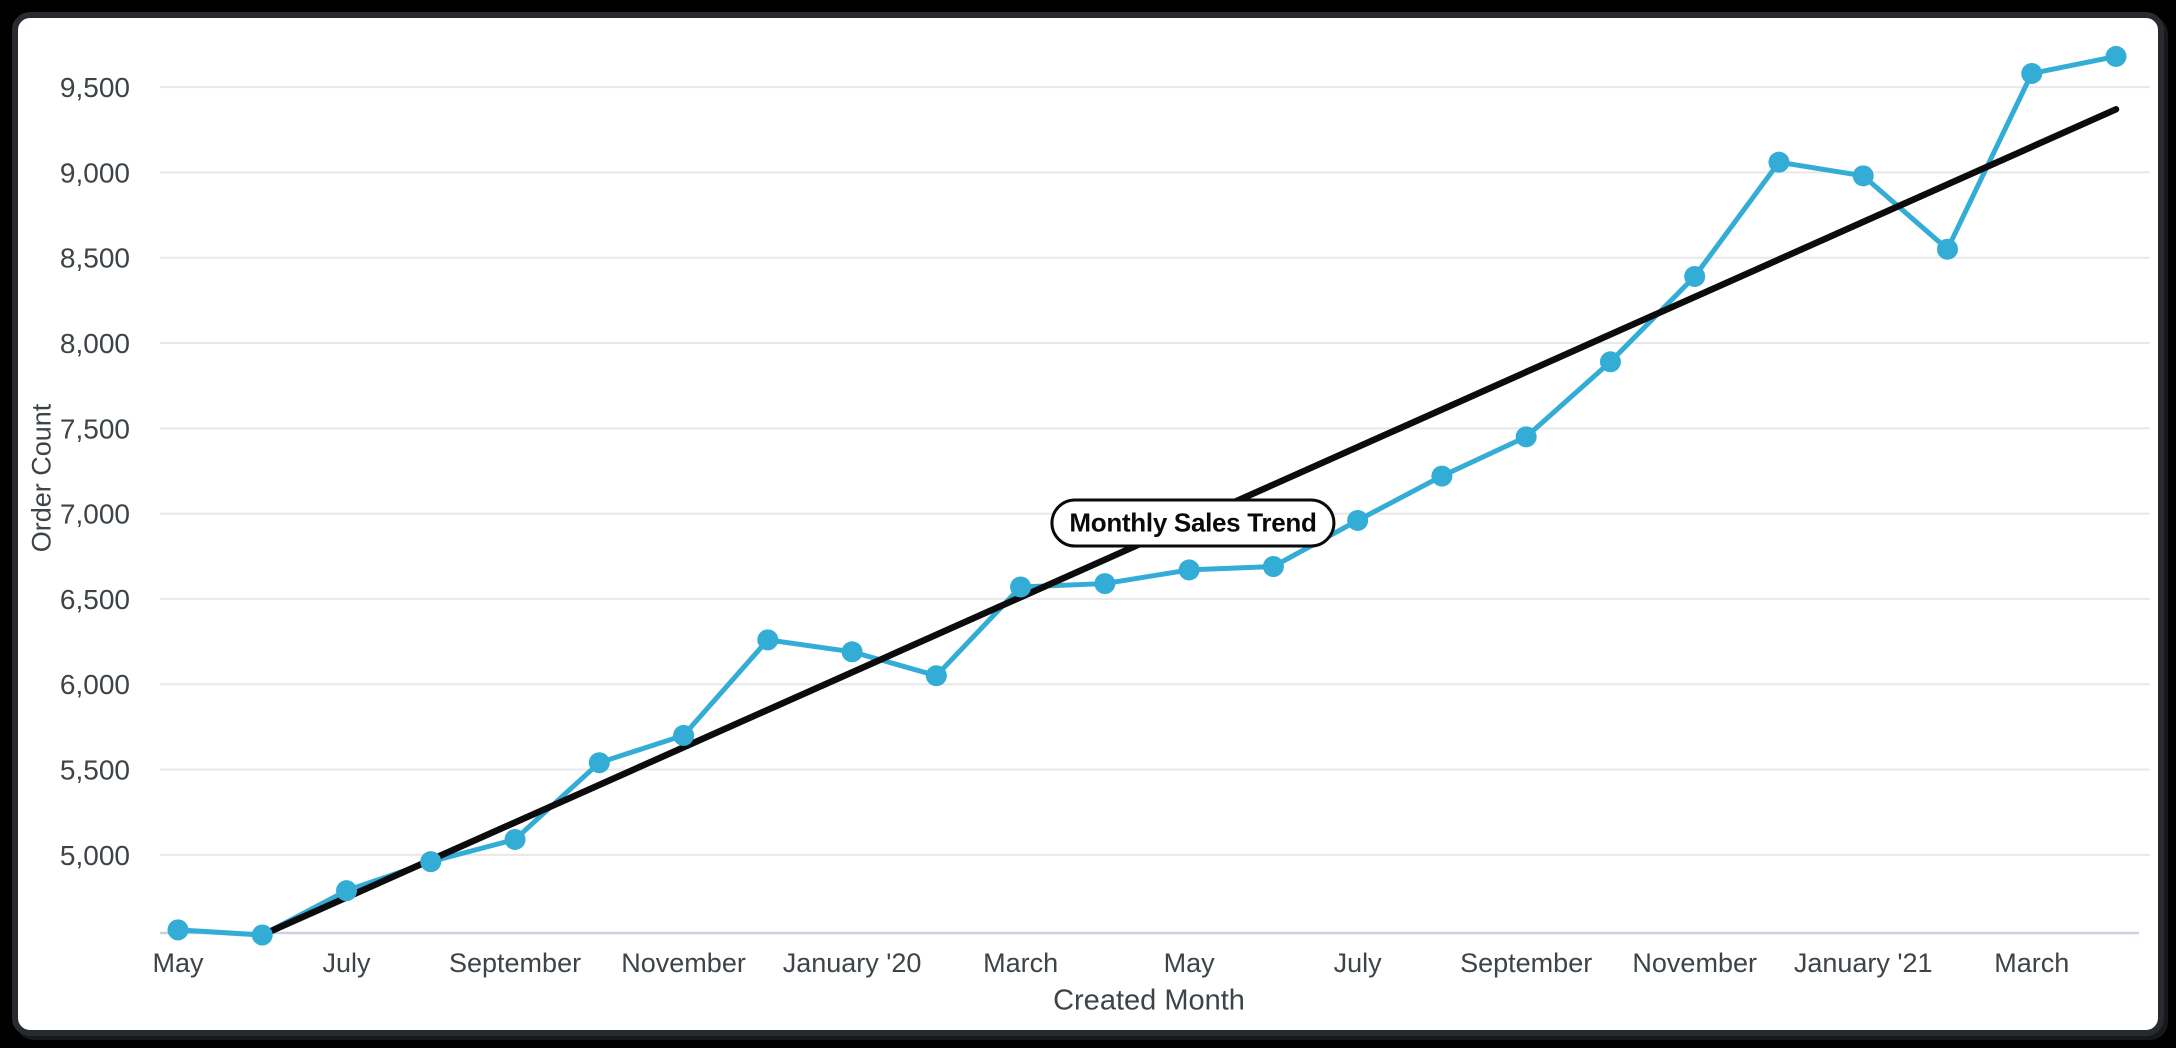 This screenshot has height=1048, width=2176. Describe the element at coordinates (95, 428) in the screenshot. I see `y-tick-label: 7,500` at that location.